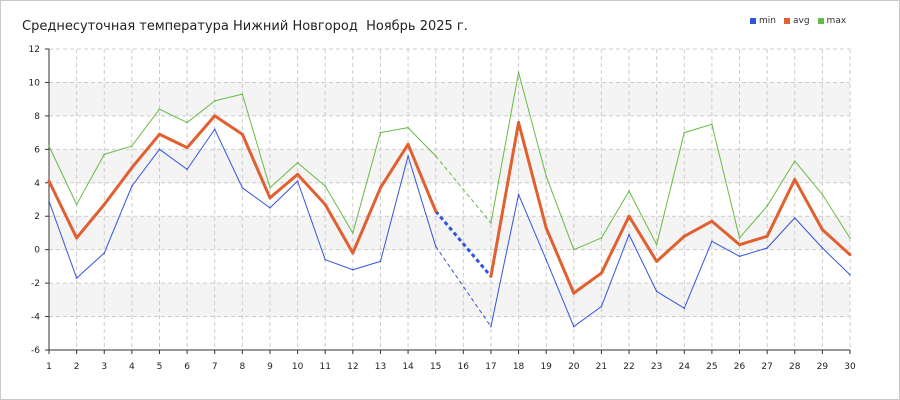  I want to click on x-tick-label: 3, so click(104, 367).